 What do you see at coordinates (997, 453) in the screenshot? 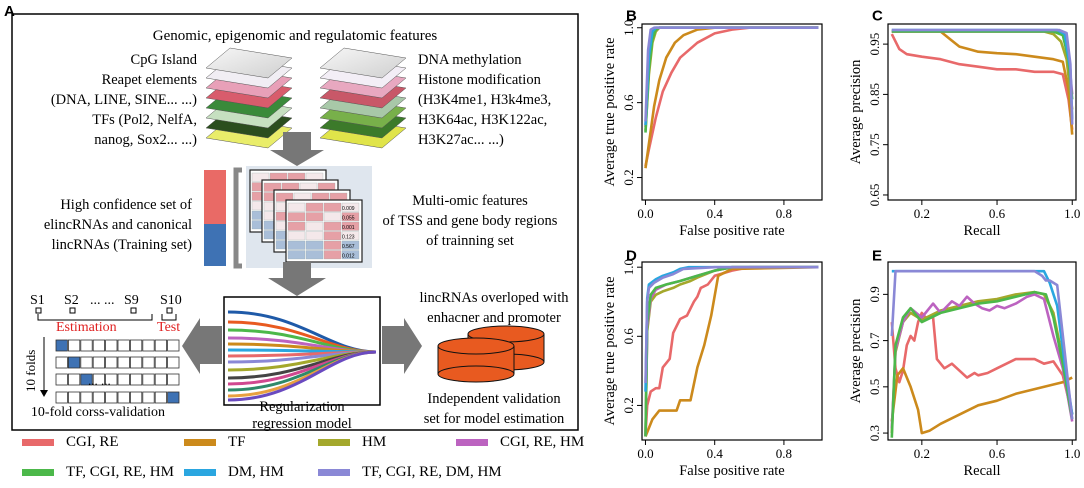
I see `x-tick-label: 0.6` at bounding box center [997, 453].